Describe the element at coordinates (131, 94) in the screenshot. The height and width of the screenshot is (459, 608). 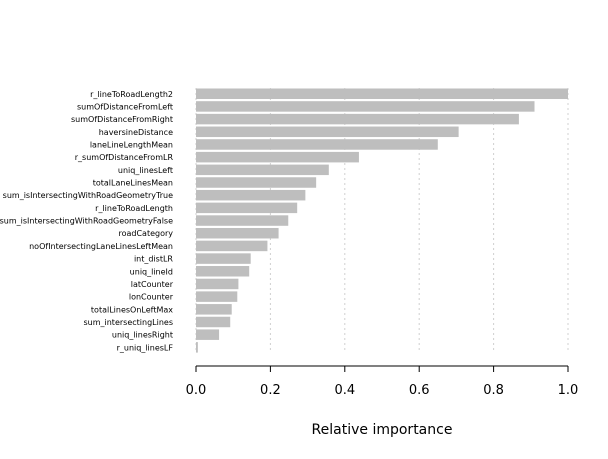
I see `category-label: r_lineToRoadLength2` at that location.